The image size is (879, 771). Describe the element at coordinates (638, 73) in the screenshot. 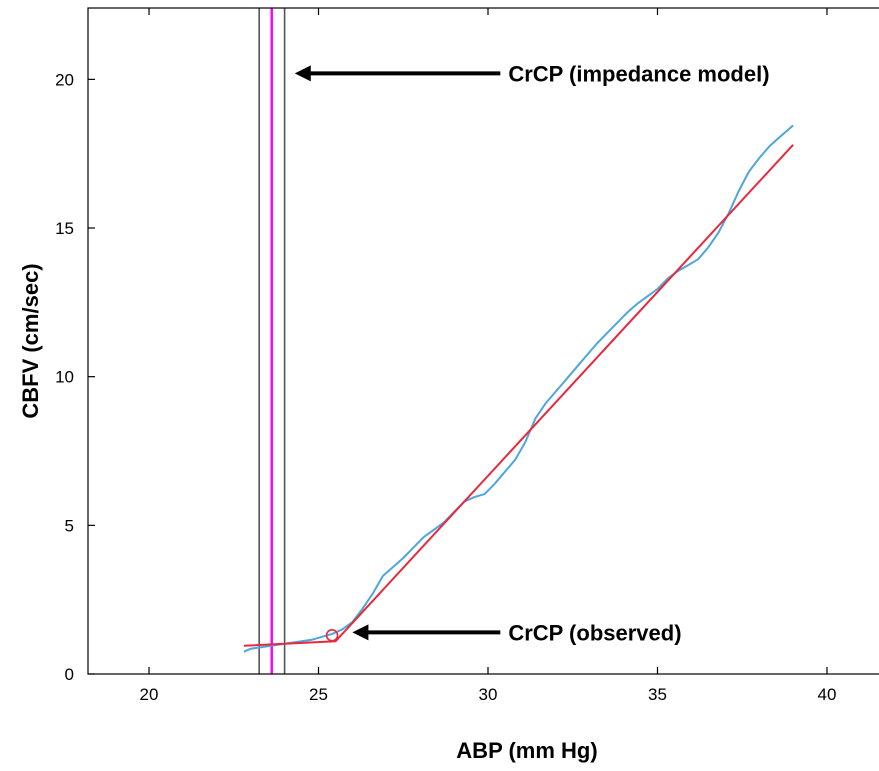

I see `annotation-text-0: CrCP (impedance model)` at that location.